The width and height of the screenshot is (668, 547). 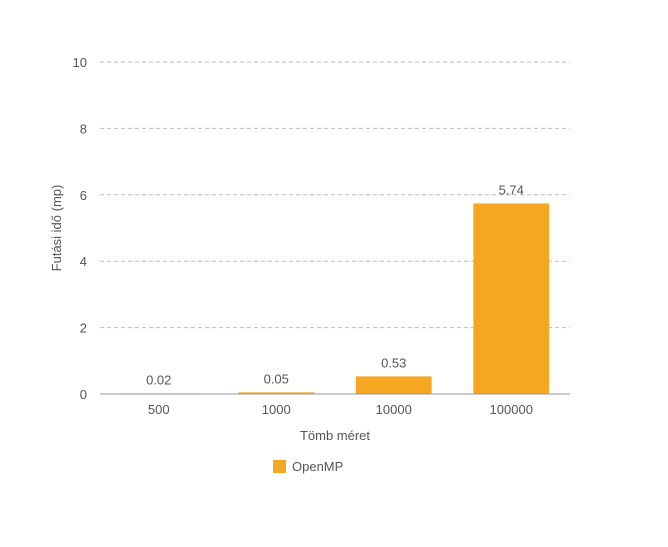 What do you see at coordinates (276, 378) in the screenshot?
I see `data-label: 0.05` at bounding box center [276, 378].